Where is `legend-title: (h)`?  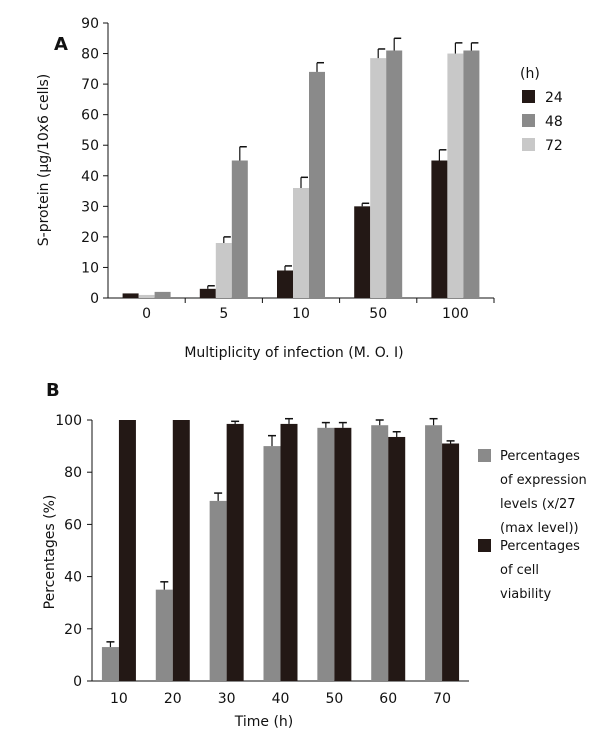 legend-title: (h) is located at coordinates (530, 74).